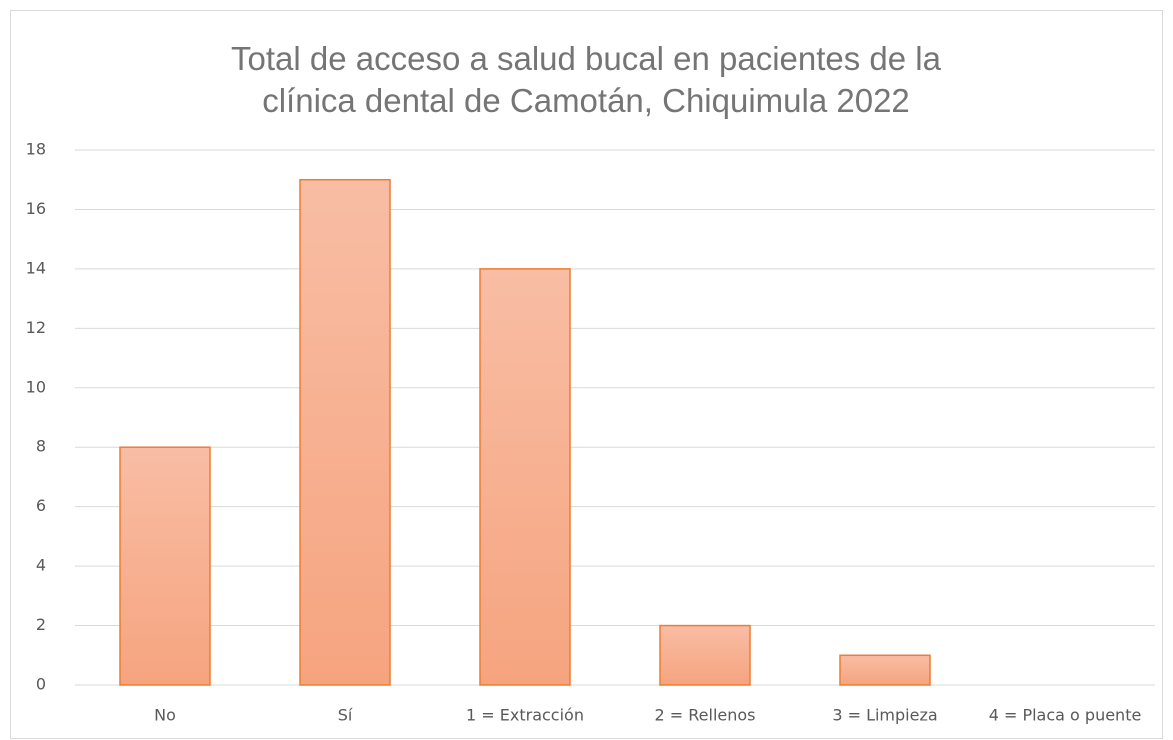 Image resolution: width=1173 pixels, height=740 pixels. Describe the element at coordinates (41, 505) in the screenshot. I see `y-tick-label: 6` at that location.